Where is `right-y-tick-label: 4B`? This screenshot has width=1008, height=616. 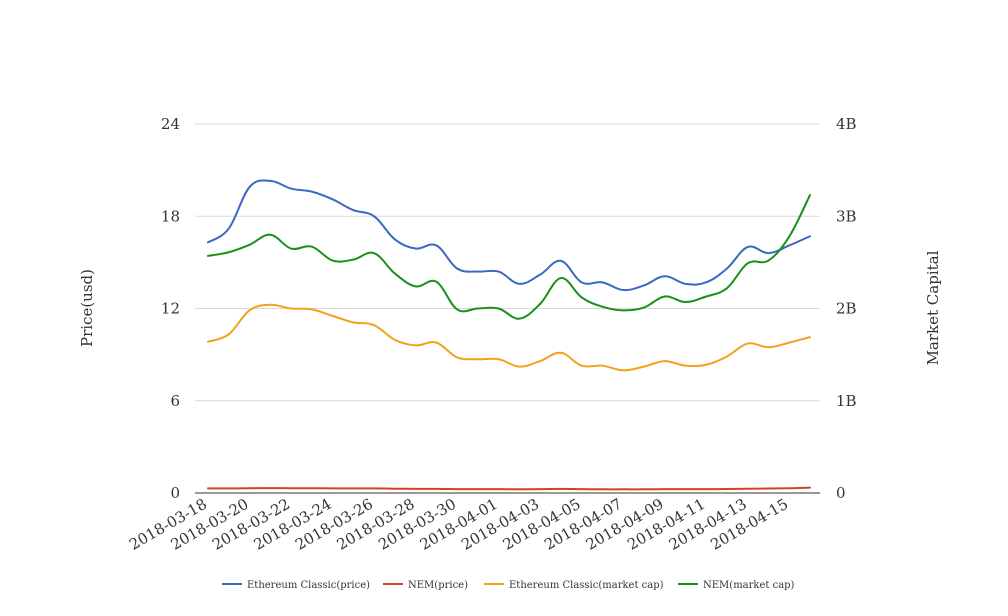 right-y-tick-label: 4B is located at coordinates (846, 124).